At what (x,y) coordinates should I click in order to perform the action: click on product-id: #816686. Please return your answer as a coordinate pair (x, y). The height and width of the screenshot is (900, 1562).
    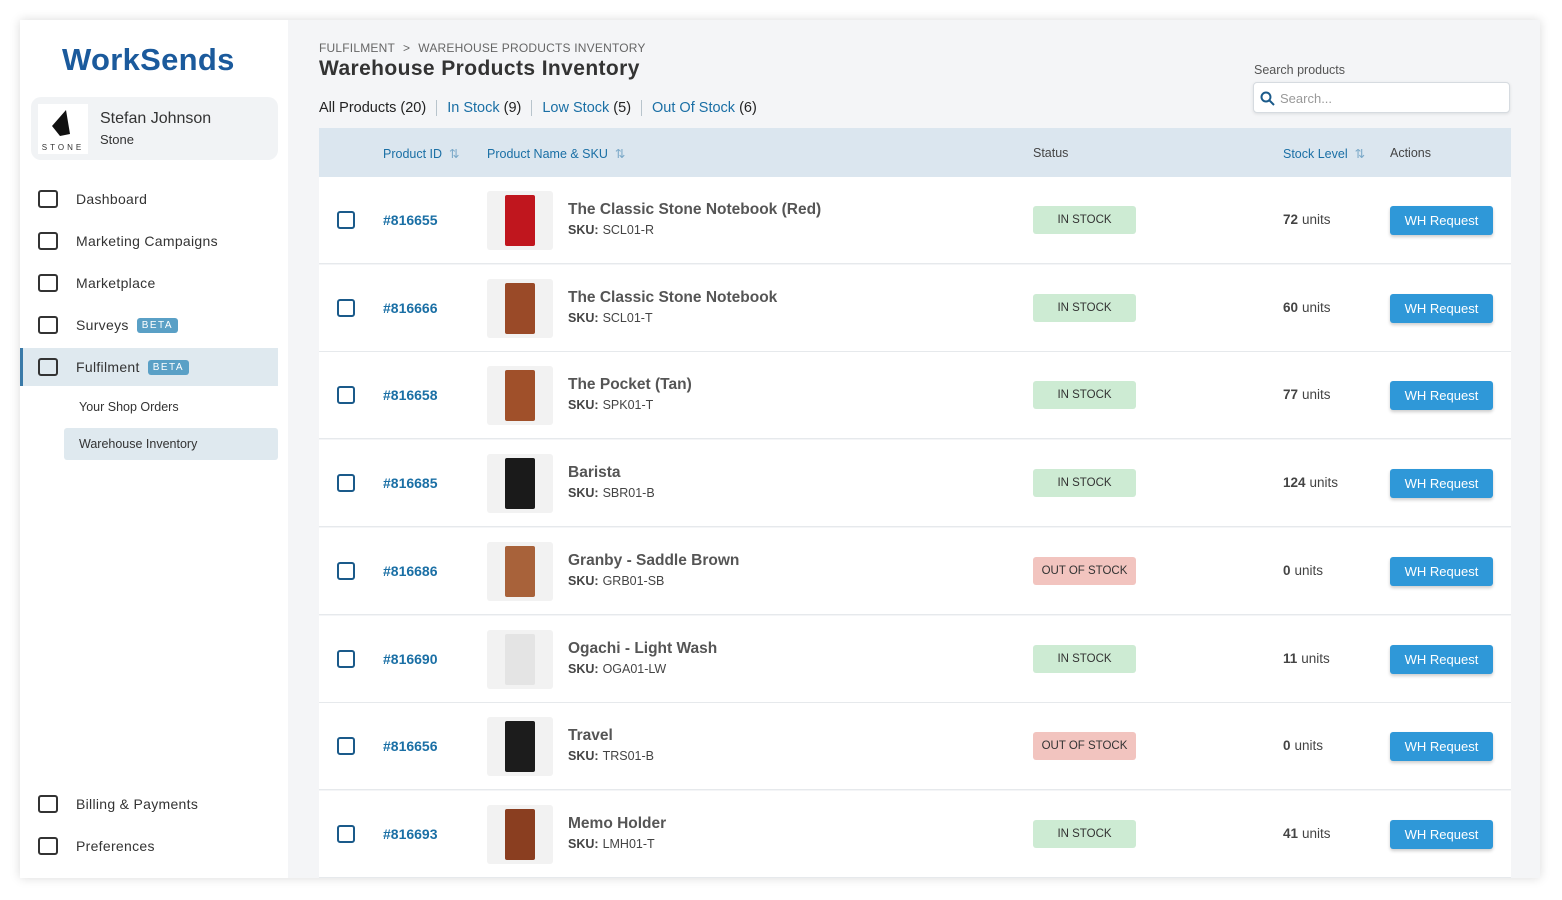
    Looking at the image, I should click on (410, 570).